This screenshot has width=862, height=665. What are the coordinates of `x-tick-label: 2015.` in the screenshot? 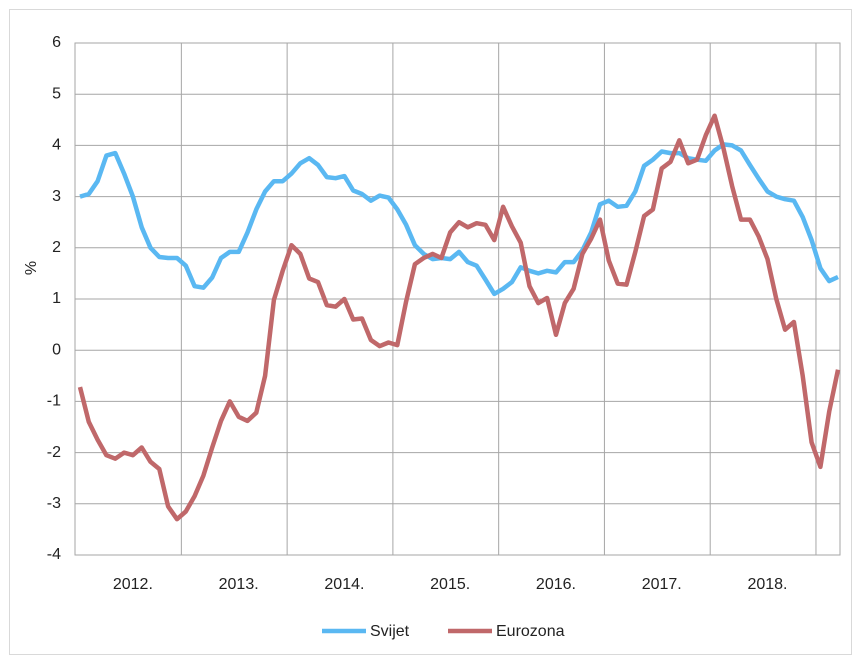 It's located at (450, 584).